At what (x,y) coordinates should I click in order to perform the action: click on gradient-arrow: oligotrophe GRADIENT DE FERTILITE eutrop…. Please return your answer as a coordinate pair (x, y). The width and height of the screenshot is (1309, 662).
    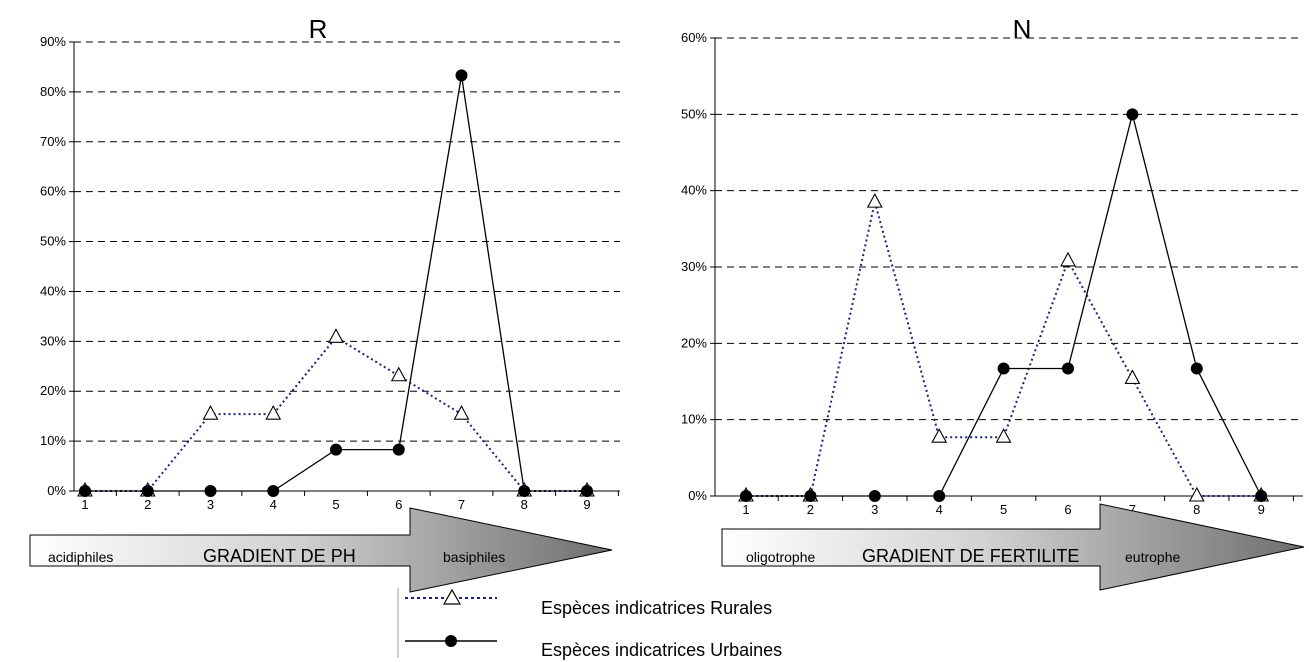
    Looking at the image, I should click on (1013, 547).